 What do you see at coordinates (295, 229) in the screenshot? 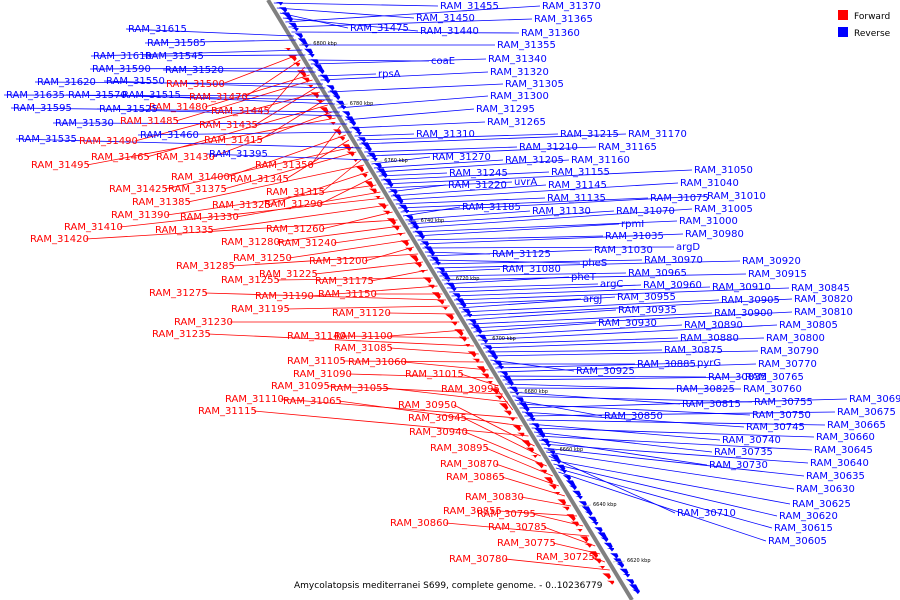
I see `forward-gene-label: RAM_31260` at bounding box center [295, 229].